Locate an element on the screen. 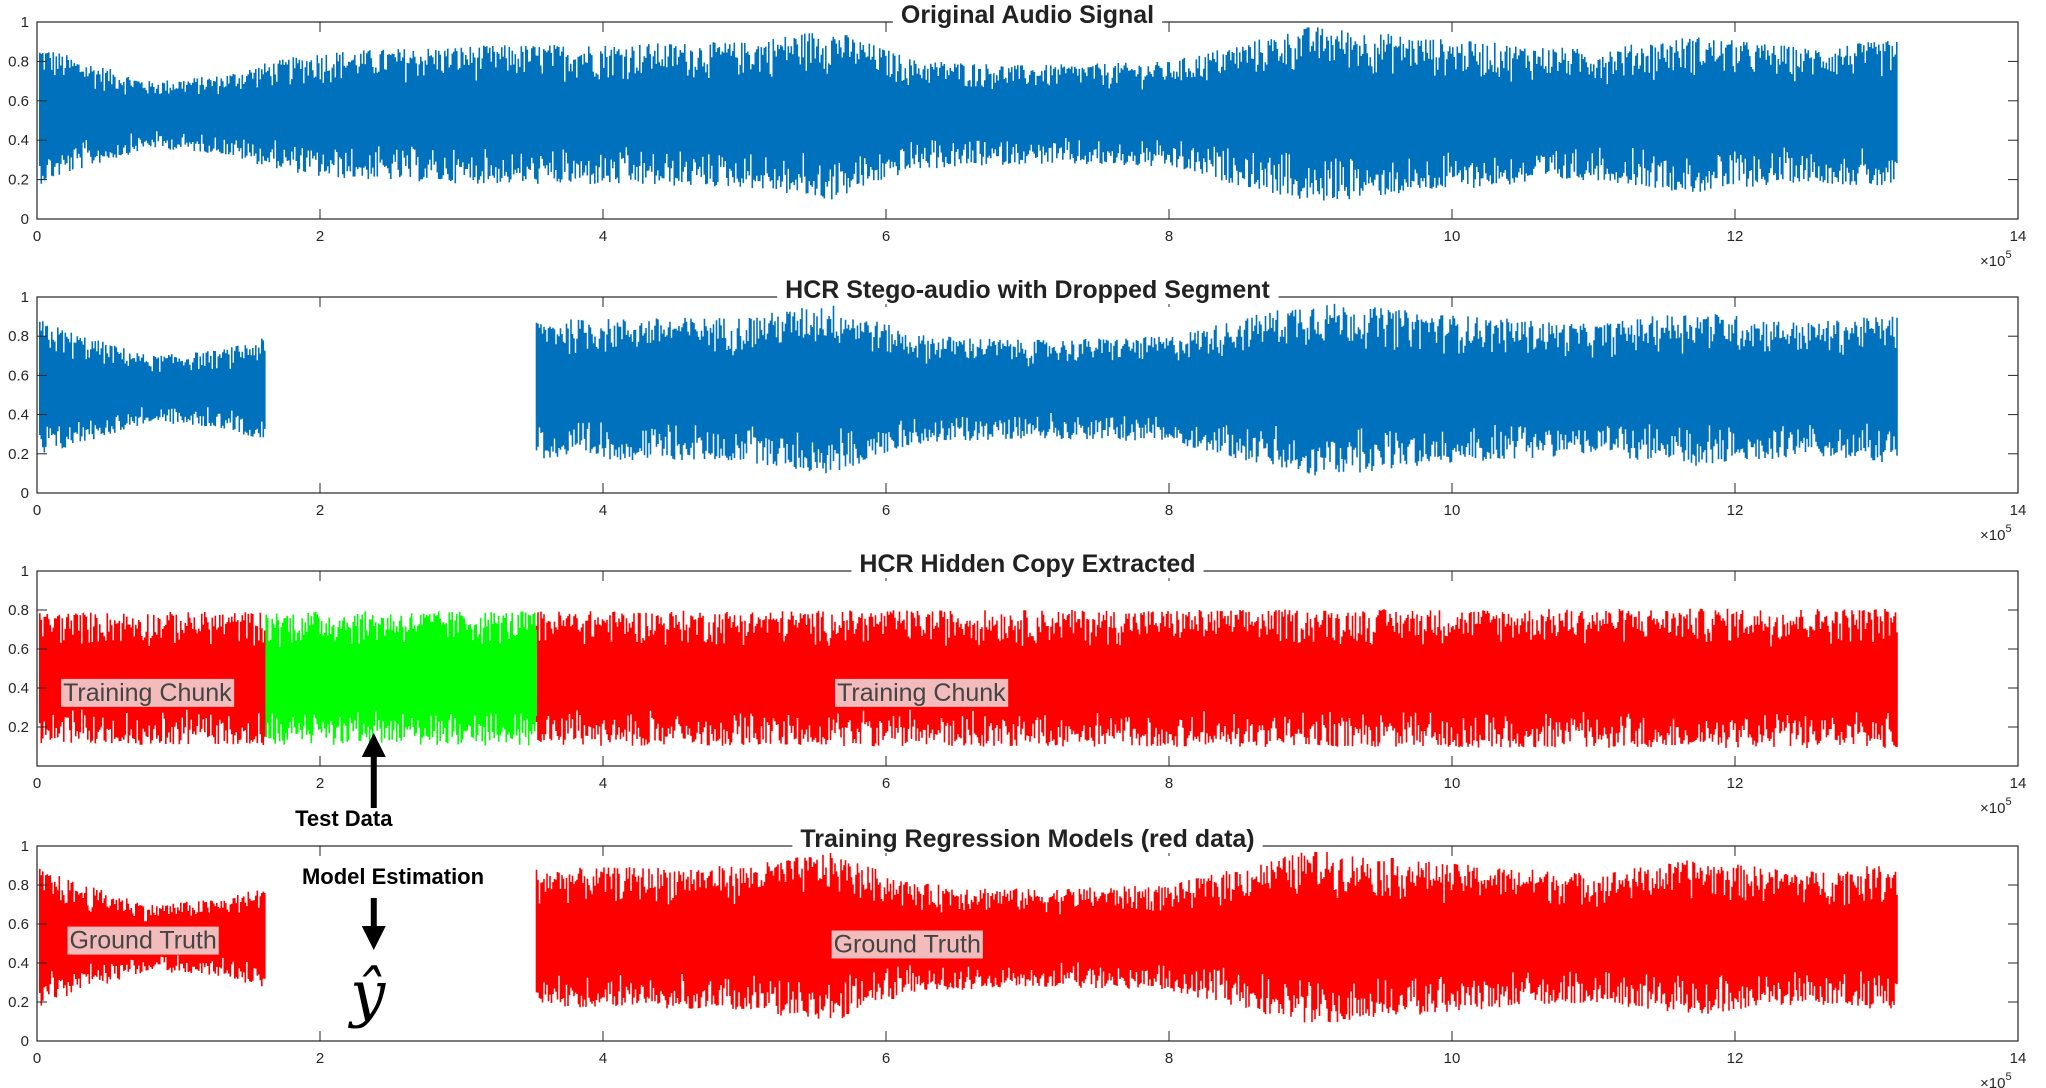 The width and height of the screenshot is (2046, 1088). chart-title: HCR Stego-audio with Dropped Segment is located at coordinates (1027, 290).